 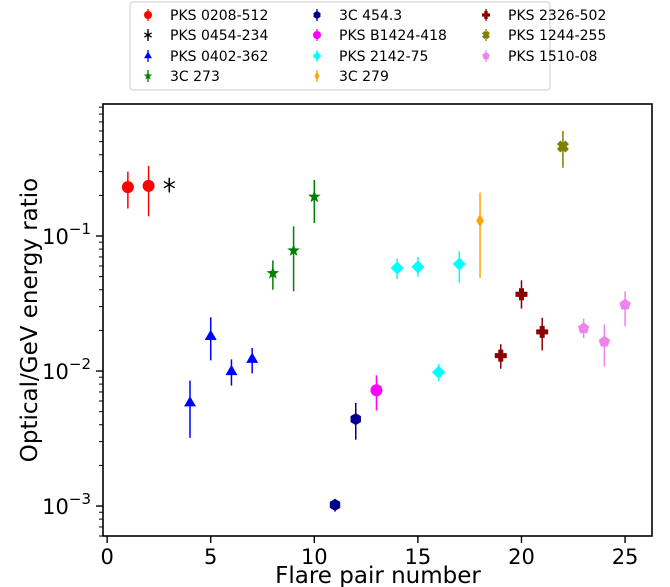 I want to click on legend-entry-pks-0208-512: PKS 0208-512, so click(x=206, y=16).